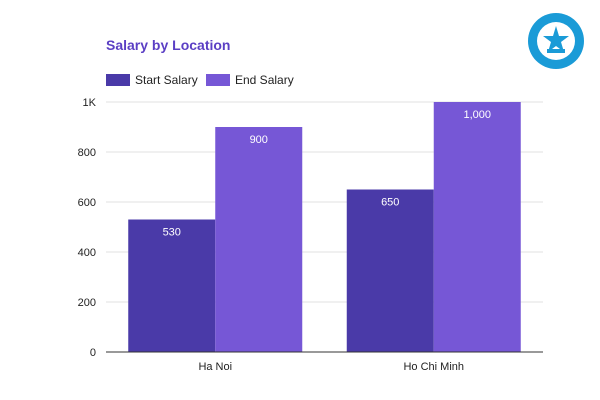 This screenshot has width=600, height=400. What do you see at coordinates (93, 353) in the screenshot?
I see `y-tick-label: 0` at bounding box center [93, 353].